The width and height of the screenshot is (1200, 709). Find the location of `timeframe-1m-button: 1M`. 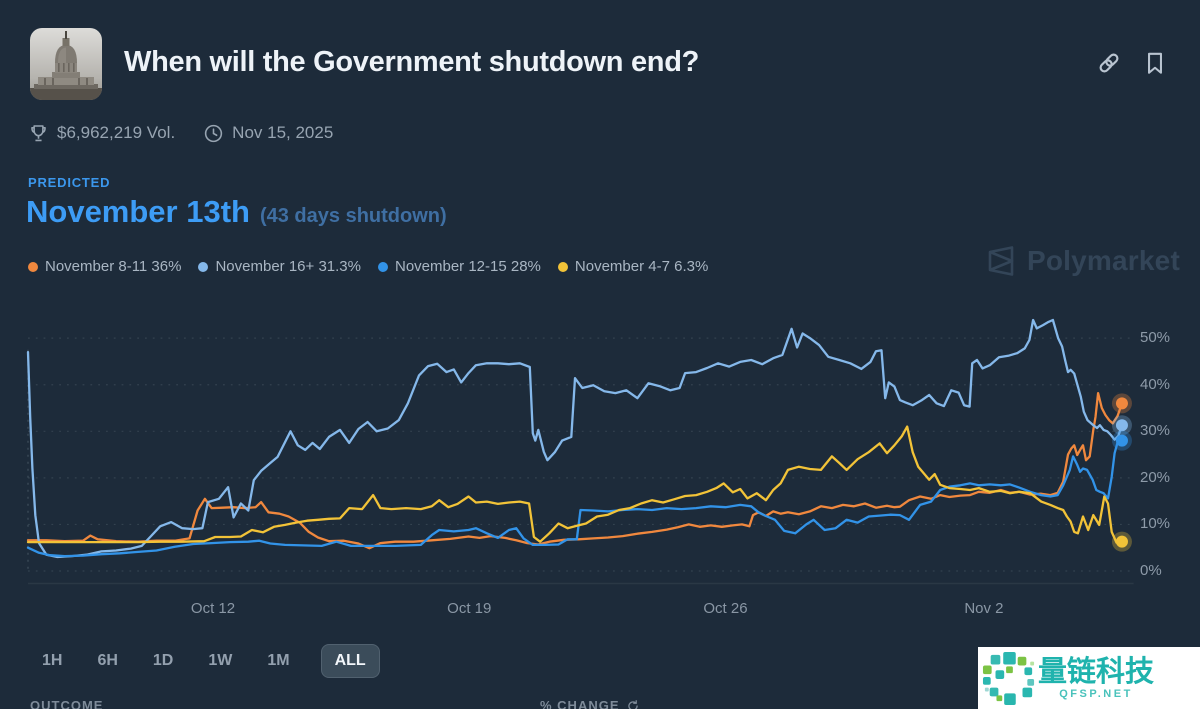

timeframe-1m-button: 1M is located at coordinates (278, 660).